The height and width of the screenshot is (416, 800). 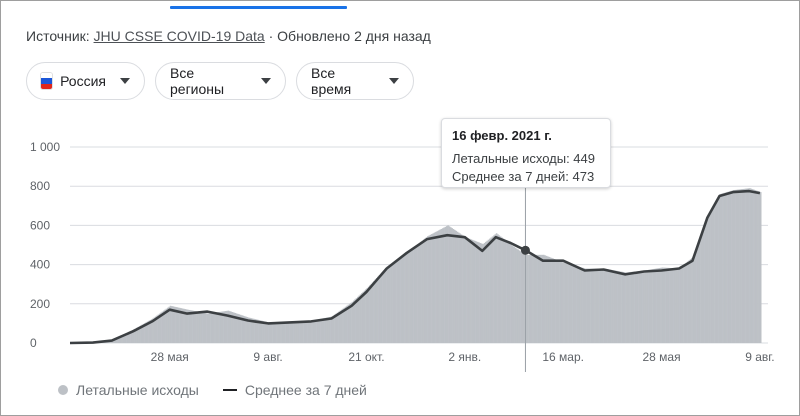 I want to click on country-filter-label: Россия, so click(x=83, y=81).